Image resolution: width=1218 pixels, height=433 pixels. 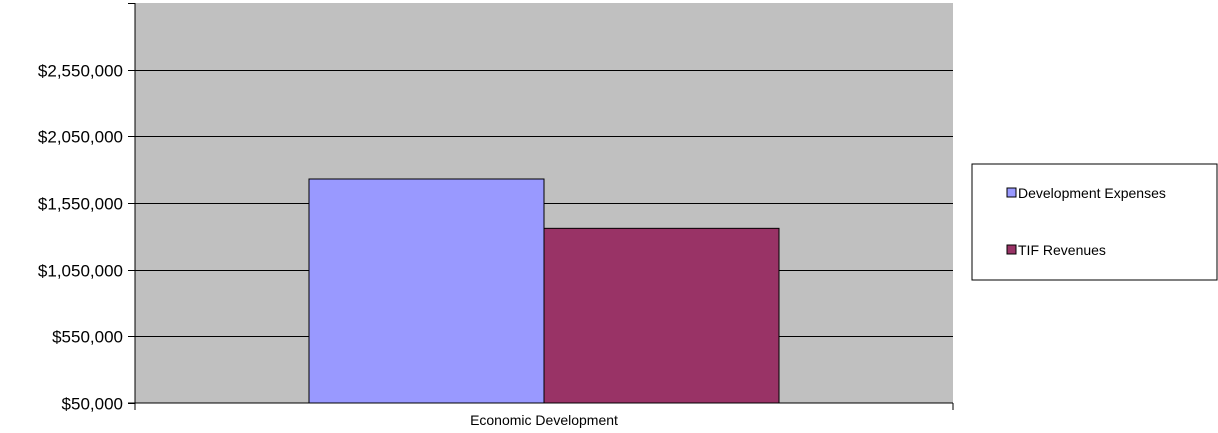 I want to click on y-tick-label: $1,550,000, so click(x=80, y=204).